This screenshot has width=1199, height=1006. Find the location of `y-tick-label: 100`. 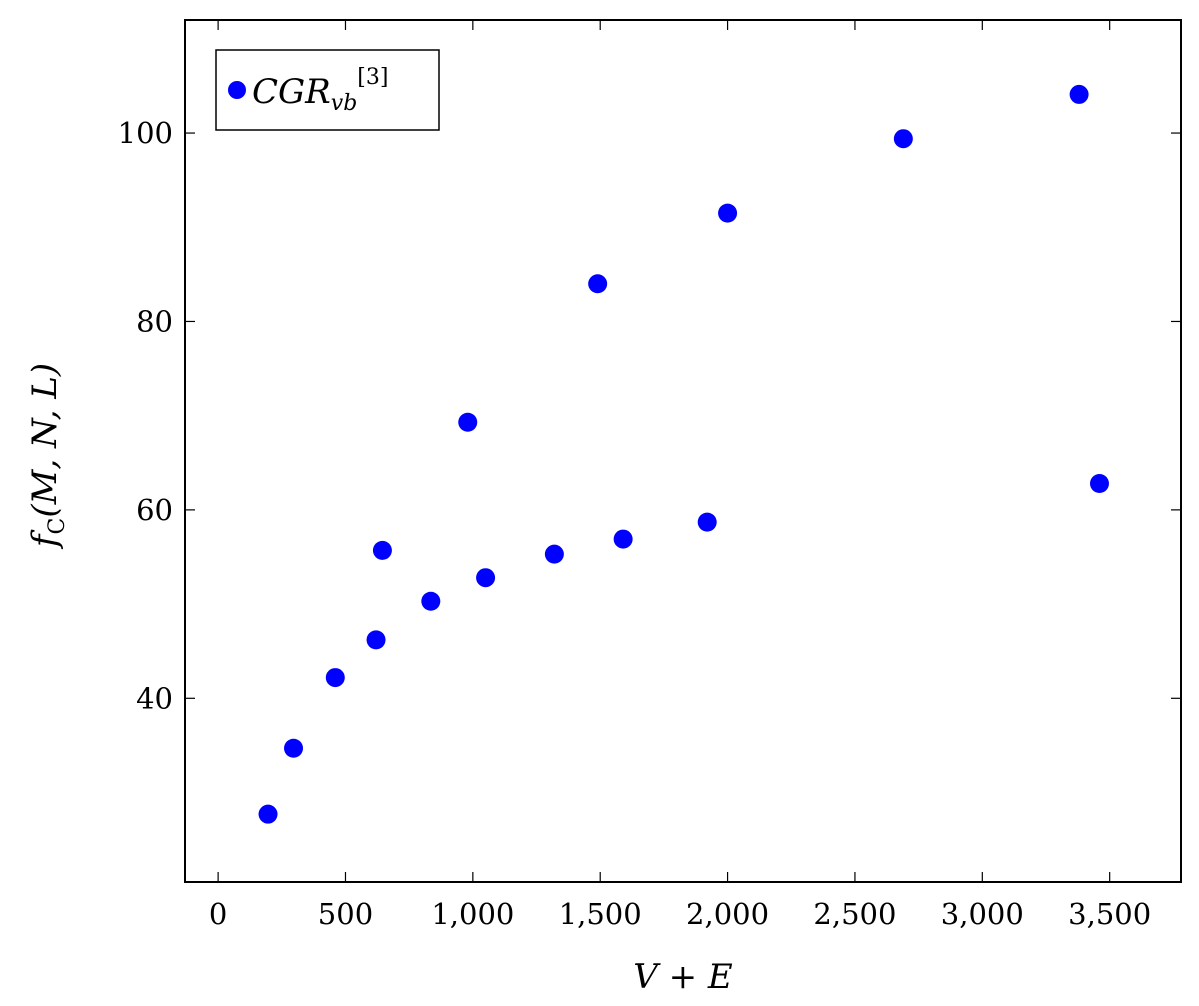

y-tick-label: 100 is located at coordinates (145, 133).